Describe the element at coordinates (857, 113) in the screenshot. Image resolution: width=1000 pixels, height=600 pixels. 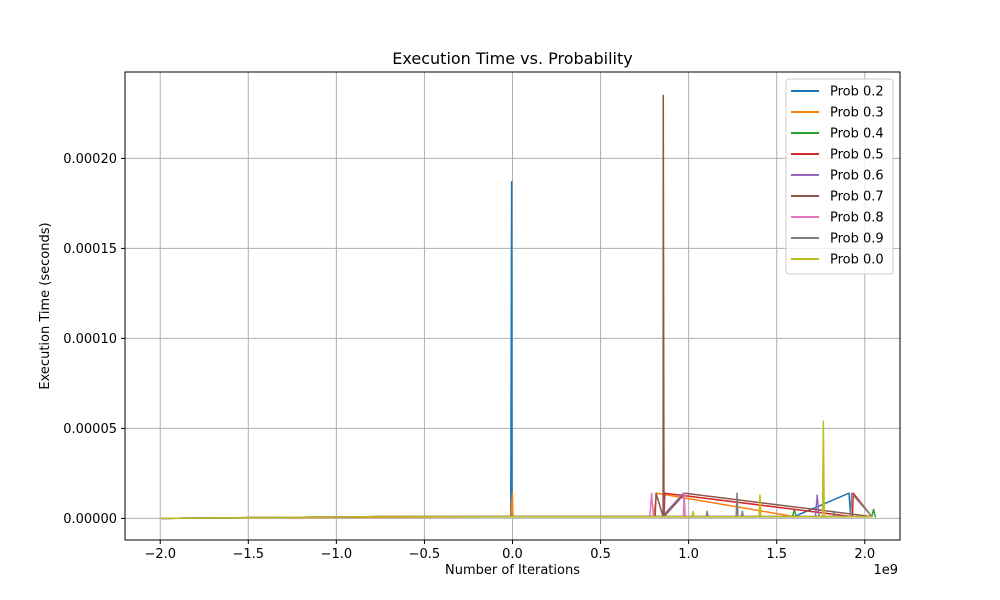
I see `legend-entry-label: Prob 0.3` at that location.